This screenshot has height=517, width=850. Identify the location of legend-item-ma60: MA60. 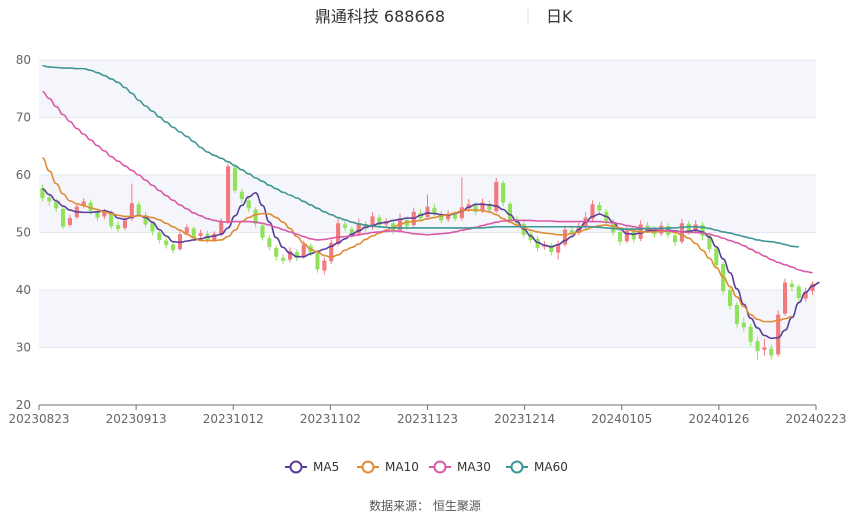
(537, 467).